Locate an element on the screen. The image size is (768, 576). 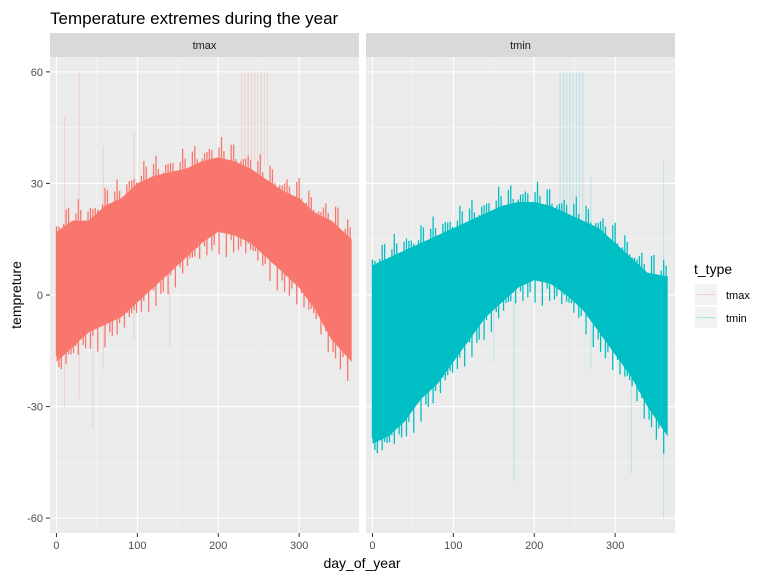
legend-title: t_type is located at coordinates (713, 269).